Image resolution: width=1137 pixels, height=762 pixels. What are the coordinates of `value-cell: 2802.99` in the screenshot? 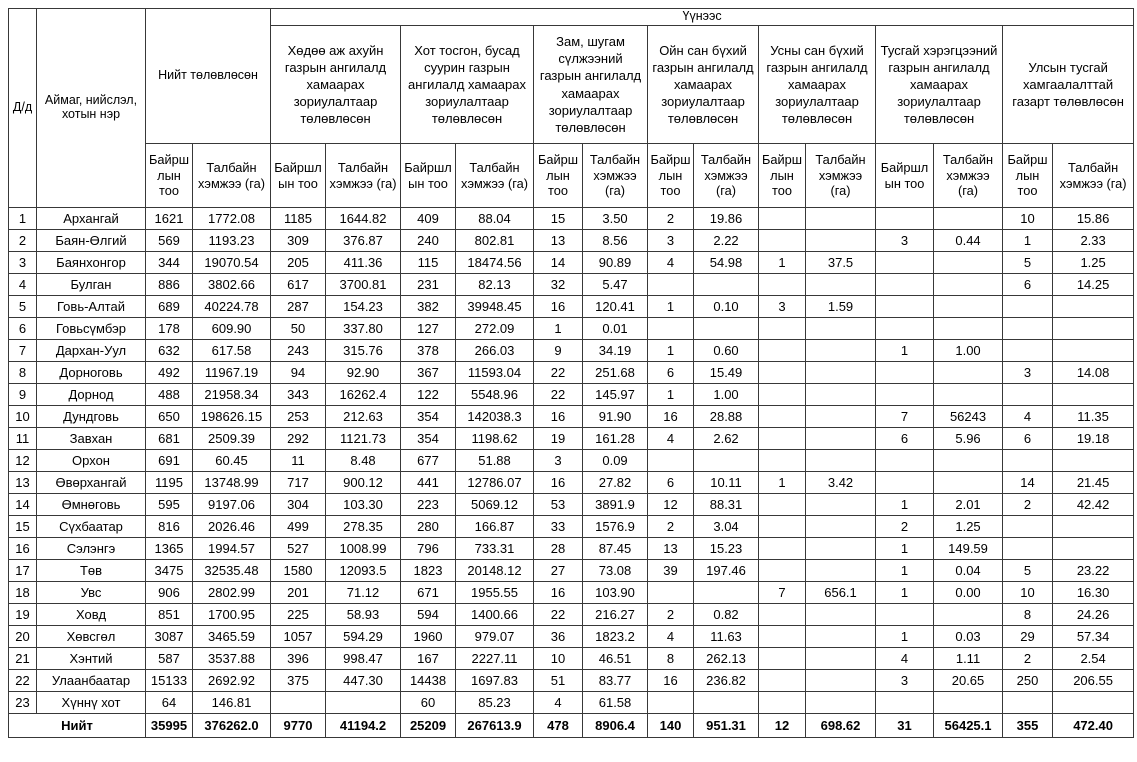 It's located at (231, 592).